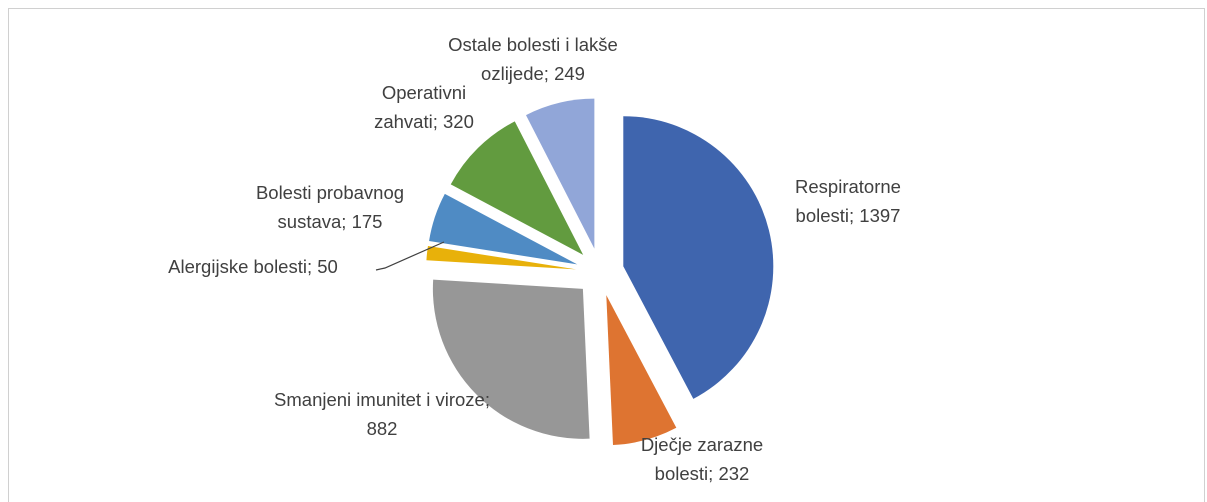 Image resolution: width=1207 pixels, height=502 pixels. What do you see at coordinates (569, 73) in the screenshot?
I see `label-value: 249` at bounding box center [569, 73].